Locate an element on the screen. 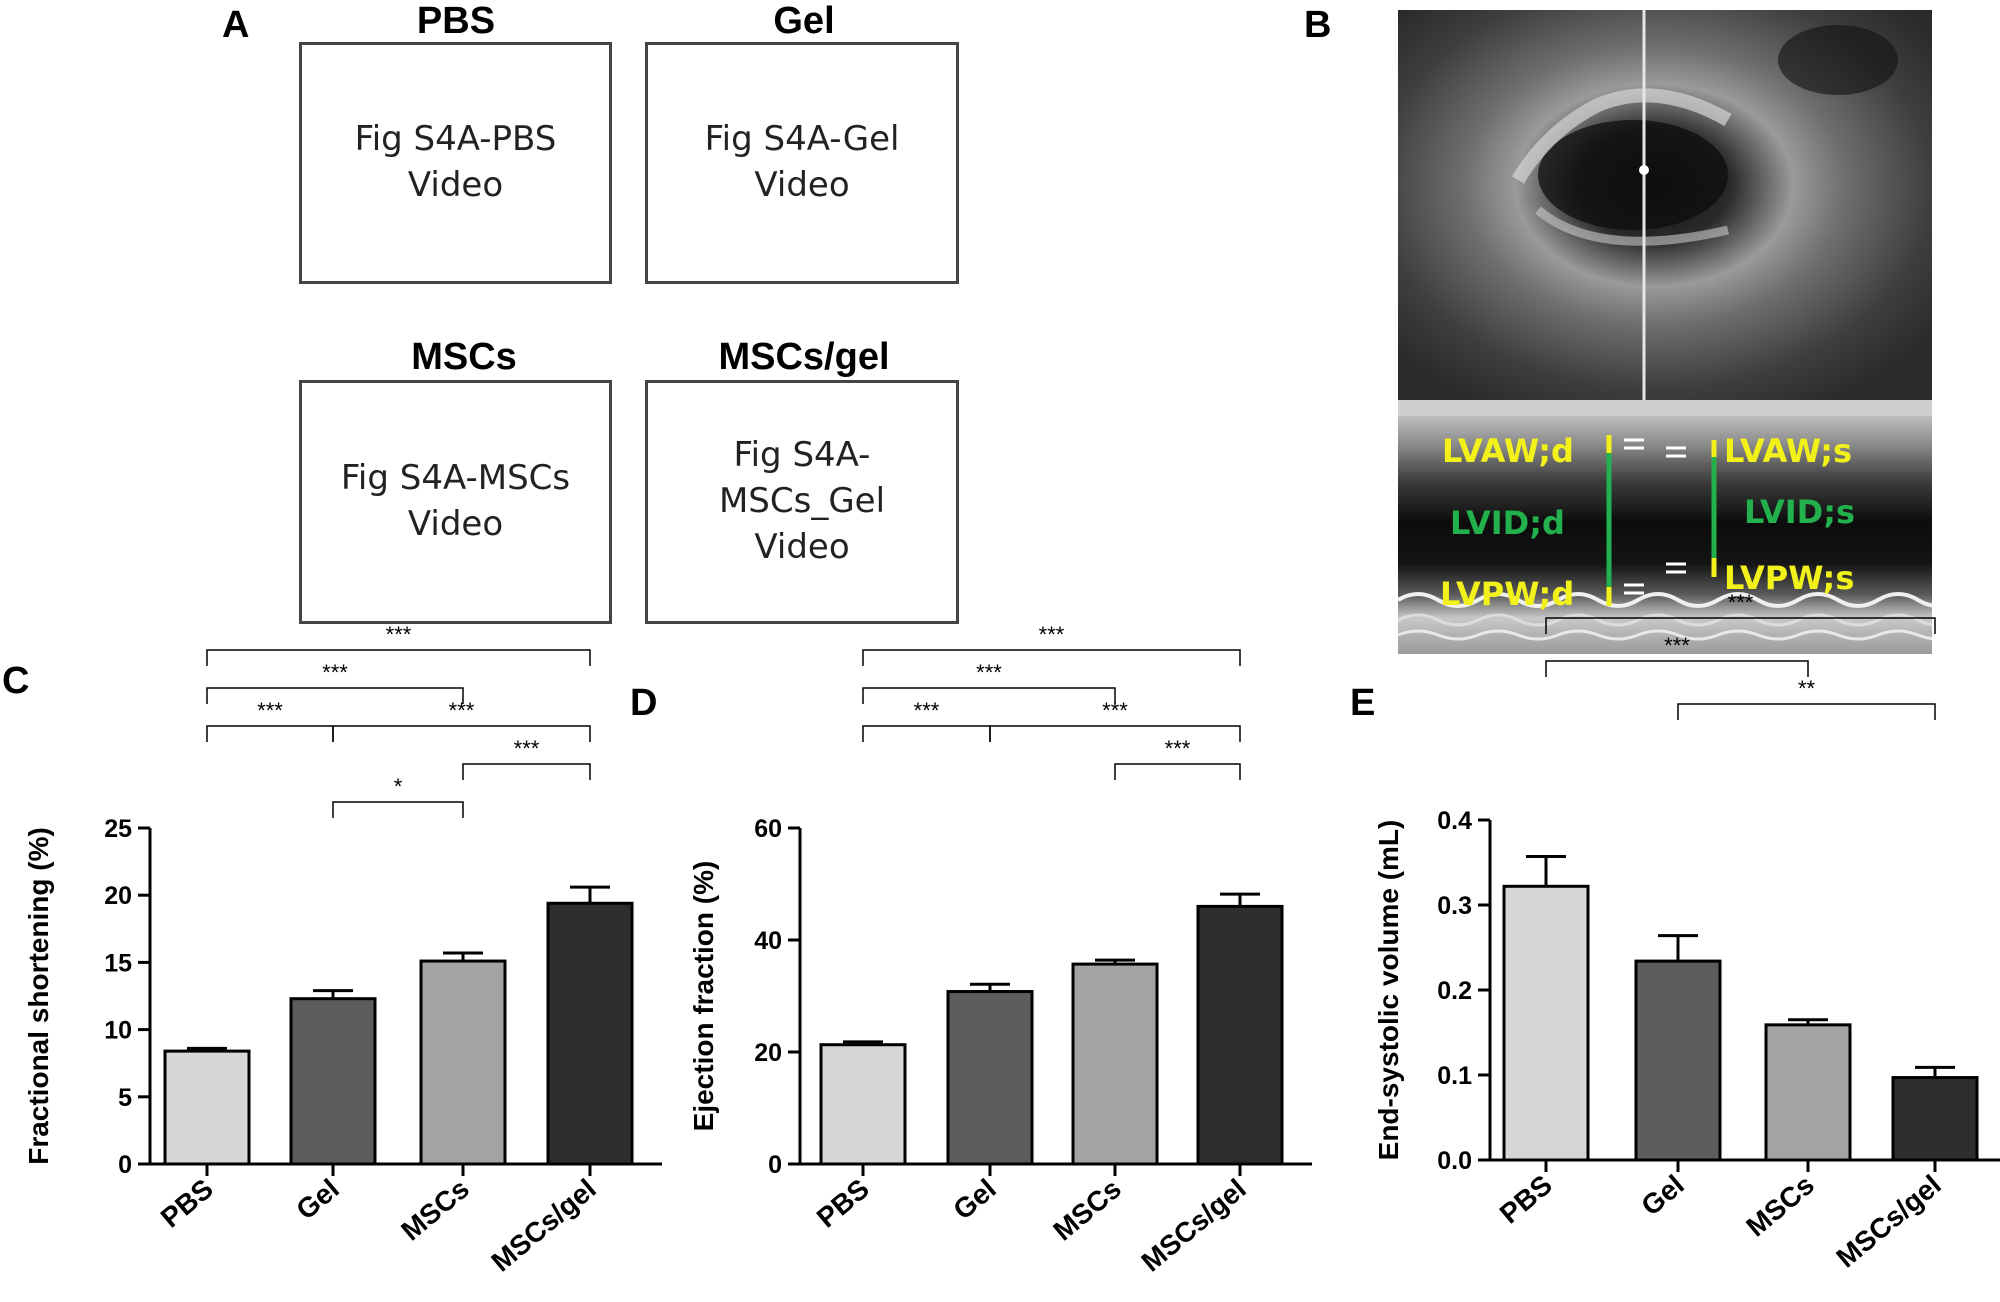 The image size is (2000, 1302). video-placeholder-pbs-text: Fig S4A-PBS Video is located at coordinates (455, 162).